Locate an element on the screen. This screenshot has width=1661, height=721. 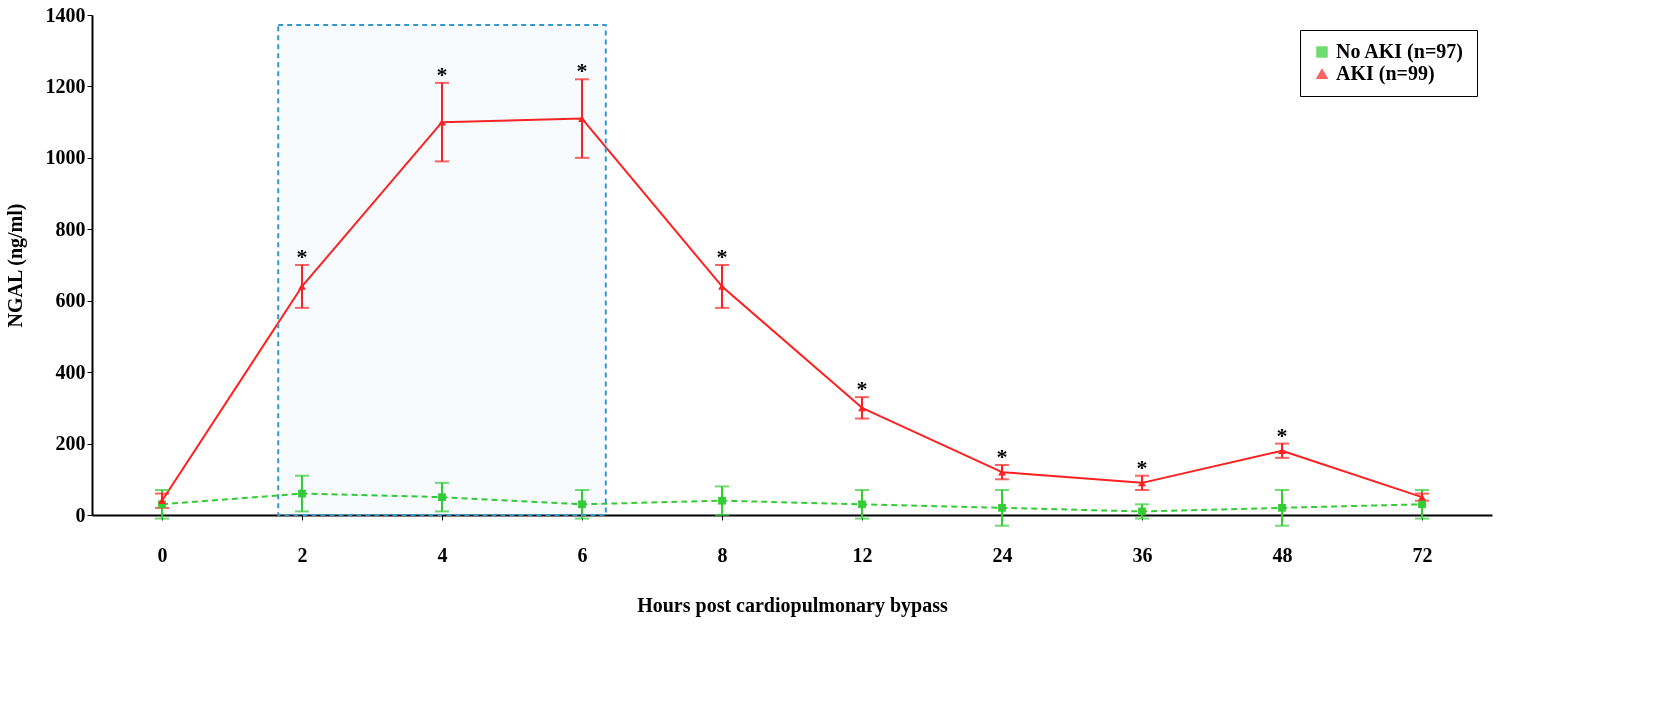
y-tick-label: 1400 is located at coordinates (65, 14).